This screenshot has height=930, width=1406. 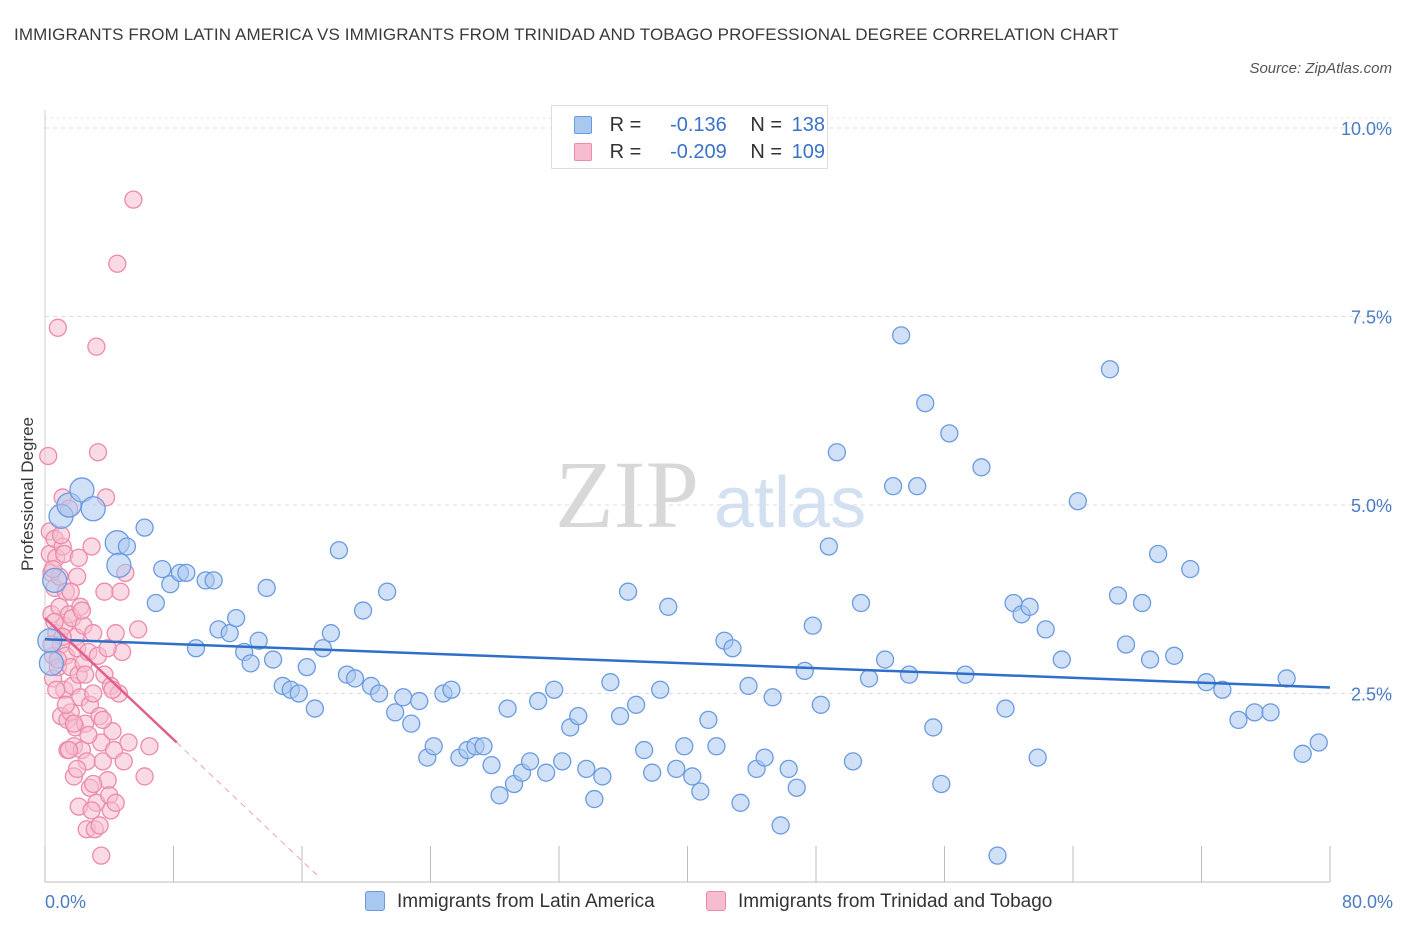 What do you see at coordinates (1371, 695) in the screenshot?
I see `y-tick-label: 2.5%` at bounding box center [1371, 695].